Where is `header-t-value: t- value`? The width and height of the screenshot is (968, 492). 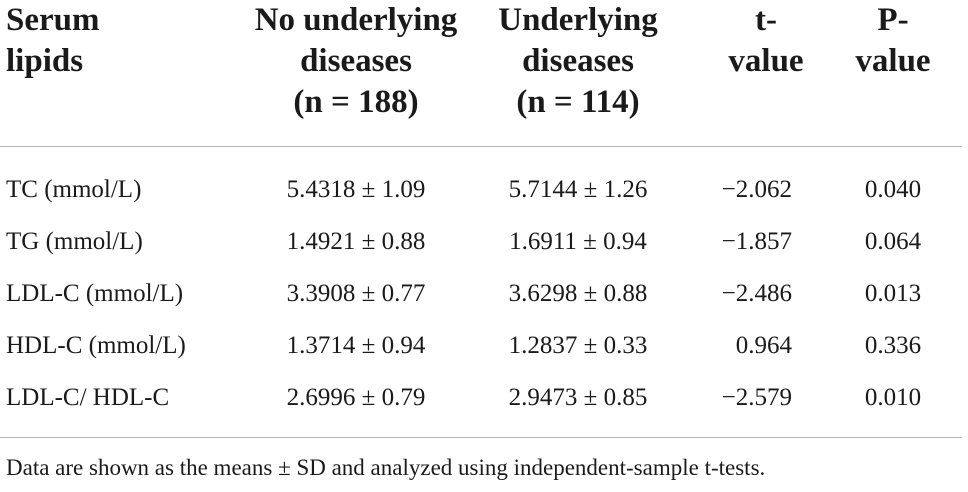 header-t-value: t- value is located at coordinates (766, 41).